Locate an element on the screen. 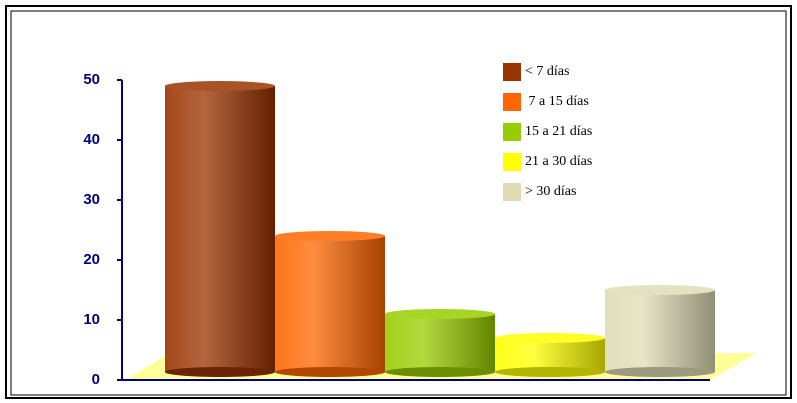  legend-label: 21 a 30 días is located at coordinates (558, 161).